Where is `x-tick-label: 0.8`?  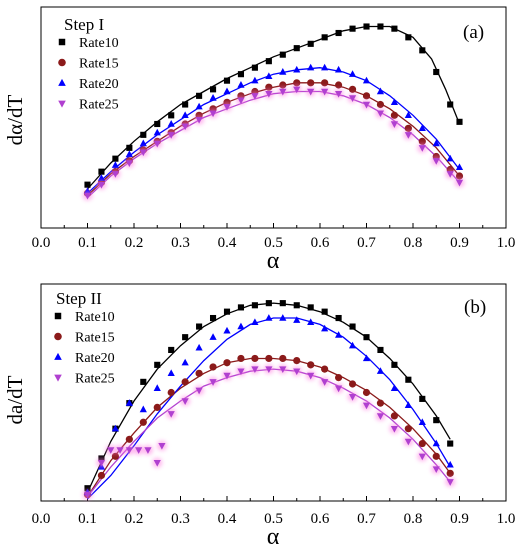 x-tick-label: 0.8 is located at coordinates (413, 519).